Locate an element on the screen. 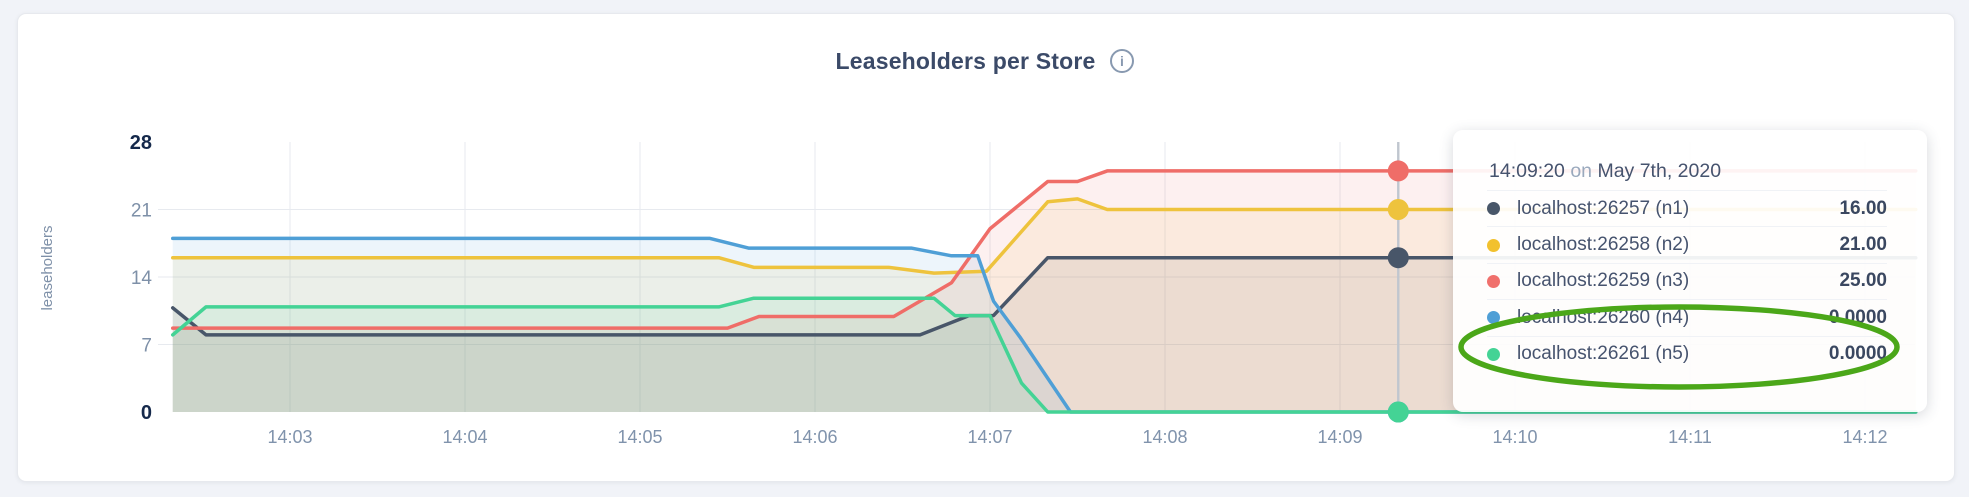 The image size is (1969, 497). y-axis-title: leaseholders is located at coordinates (47, 267).